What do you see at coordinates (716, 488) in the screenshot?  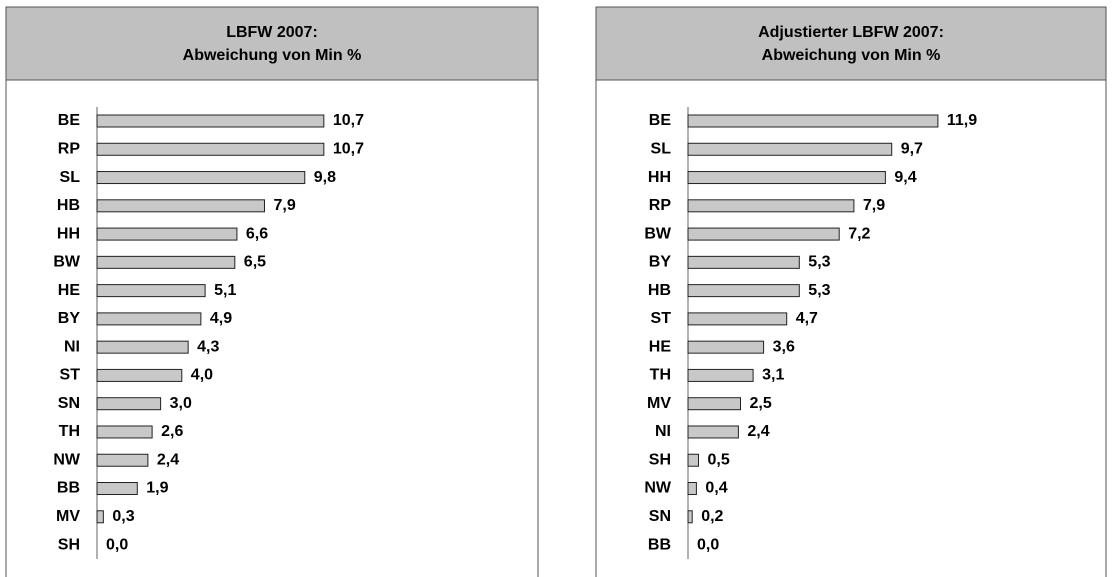 I see `value-label: 0,4` at bounding box center [716, 488].